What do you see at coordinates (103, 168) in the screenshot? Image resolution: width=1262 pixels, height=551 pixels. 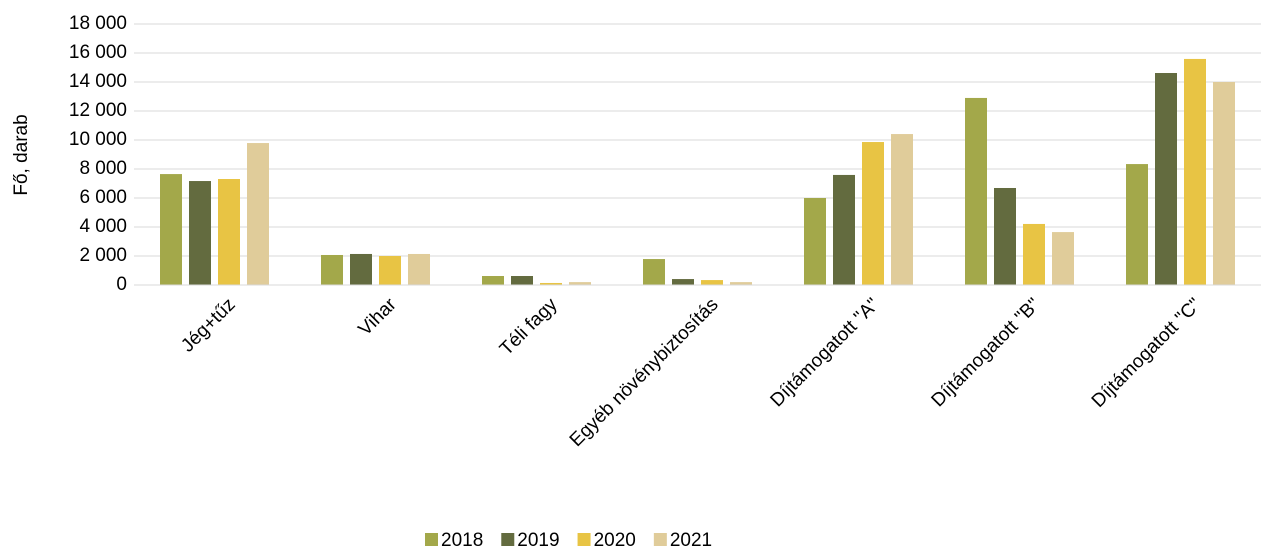 I see `y-tick-label: 8 000` at bounding box center [103, 168].